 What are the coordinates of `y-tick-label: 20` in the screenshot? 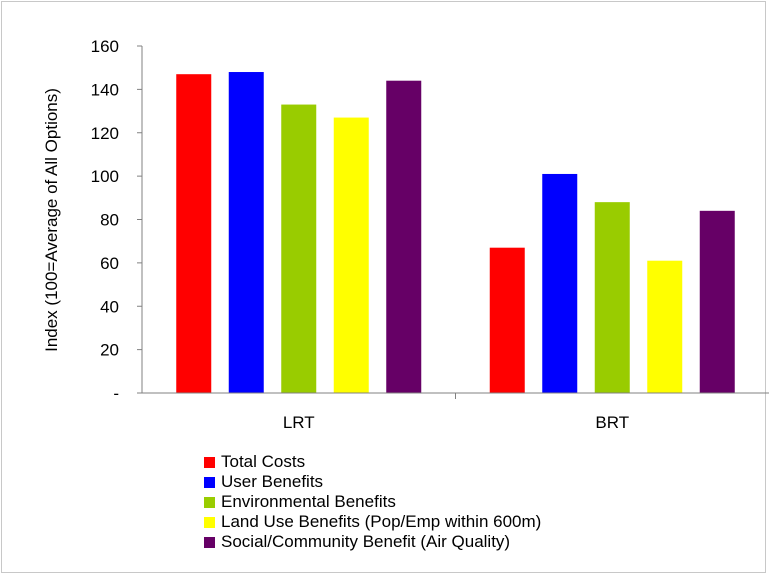 It's located at (109, 350).